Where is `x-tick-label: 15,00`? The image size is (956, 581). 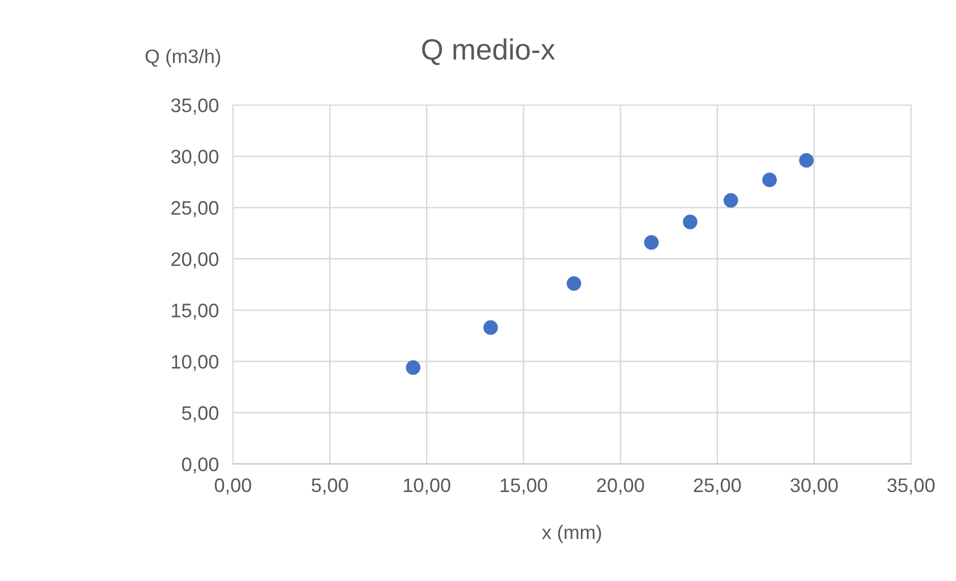
x-tick-label: 15,00 is located at coordinates (524, 486).